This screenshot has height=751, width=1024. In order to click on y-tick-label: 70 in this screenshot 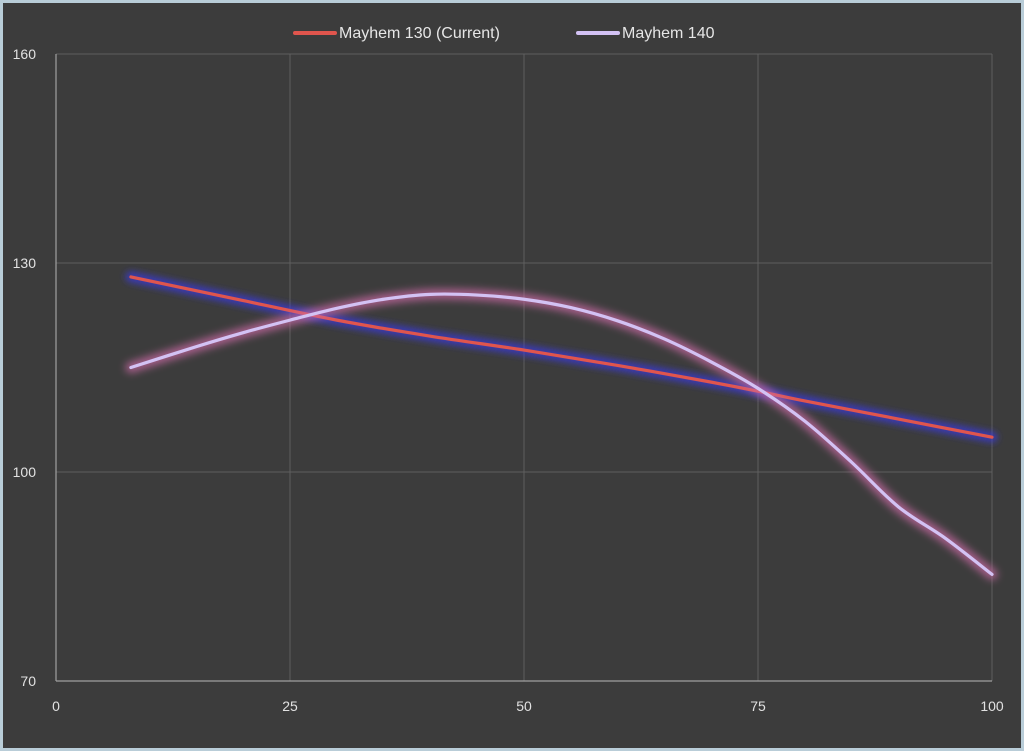, I will do `click(28, 681)`.